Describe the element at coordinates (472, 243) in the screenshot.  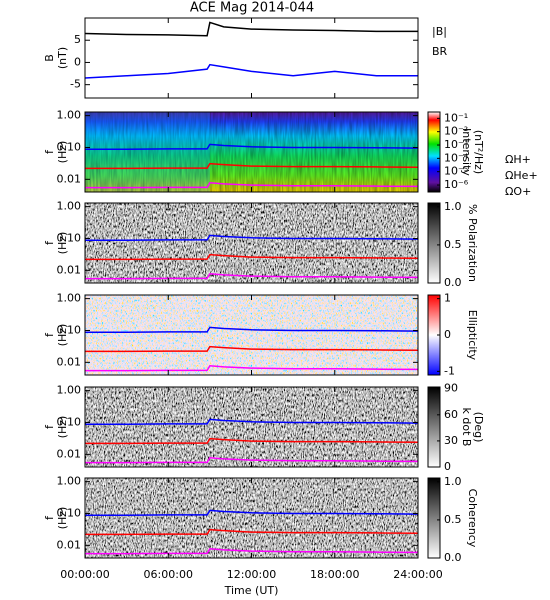
I see `colorbar-label: % Polarization` at that location.